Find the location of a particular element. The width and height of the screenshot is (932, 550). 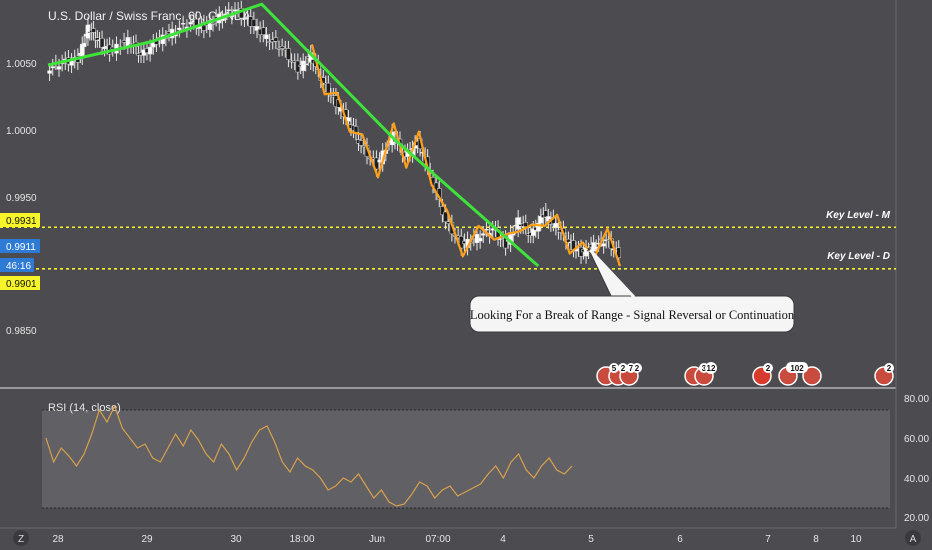

price-tick-4: 0.9850 is located at coordinates (21, 331).